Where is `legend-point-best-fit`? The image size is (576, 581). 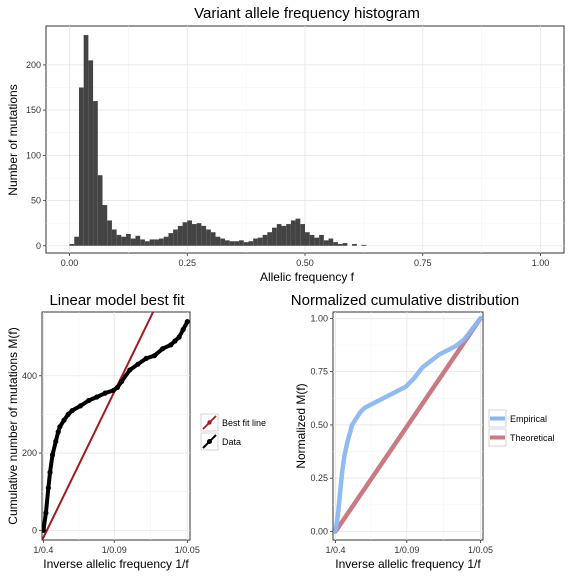
legend-point-best-fit is located at coordinates (209, 422).